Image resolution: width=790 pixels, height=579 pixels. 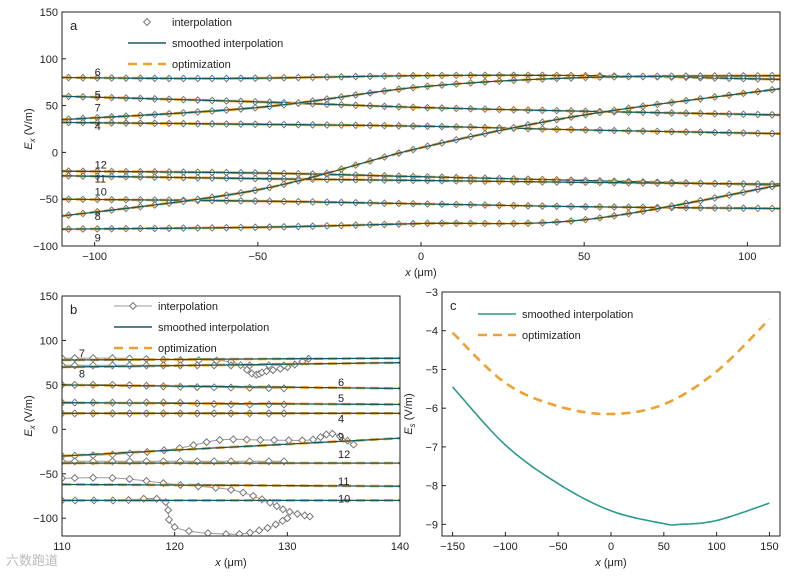 I want to click on curve-label: 5, so click(x=341, y=399).